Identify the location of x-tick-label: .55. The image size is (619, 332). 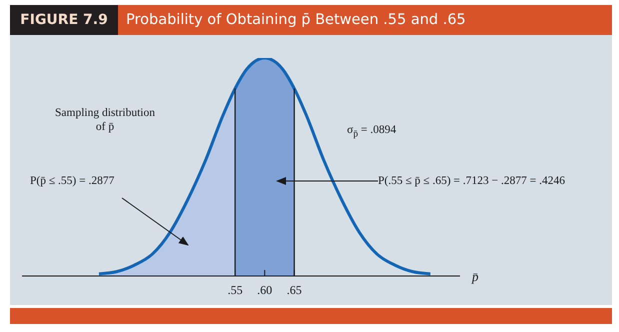
(235, 290).